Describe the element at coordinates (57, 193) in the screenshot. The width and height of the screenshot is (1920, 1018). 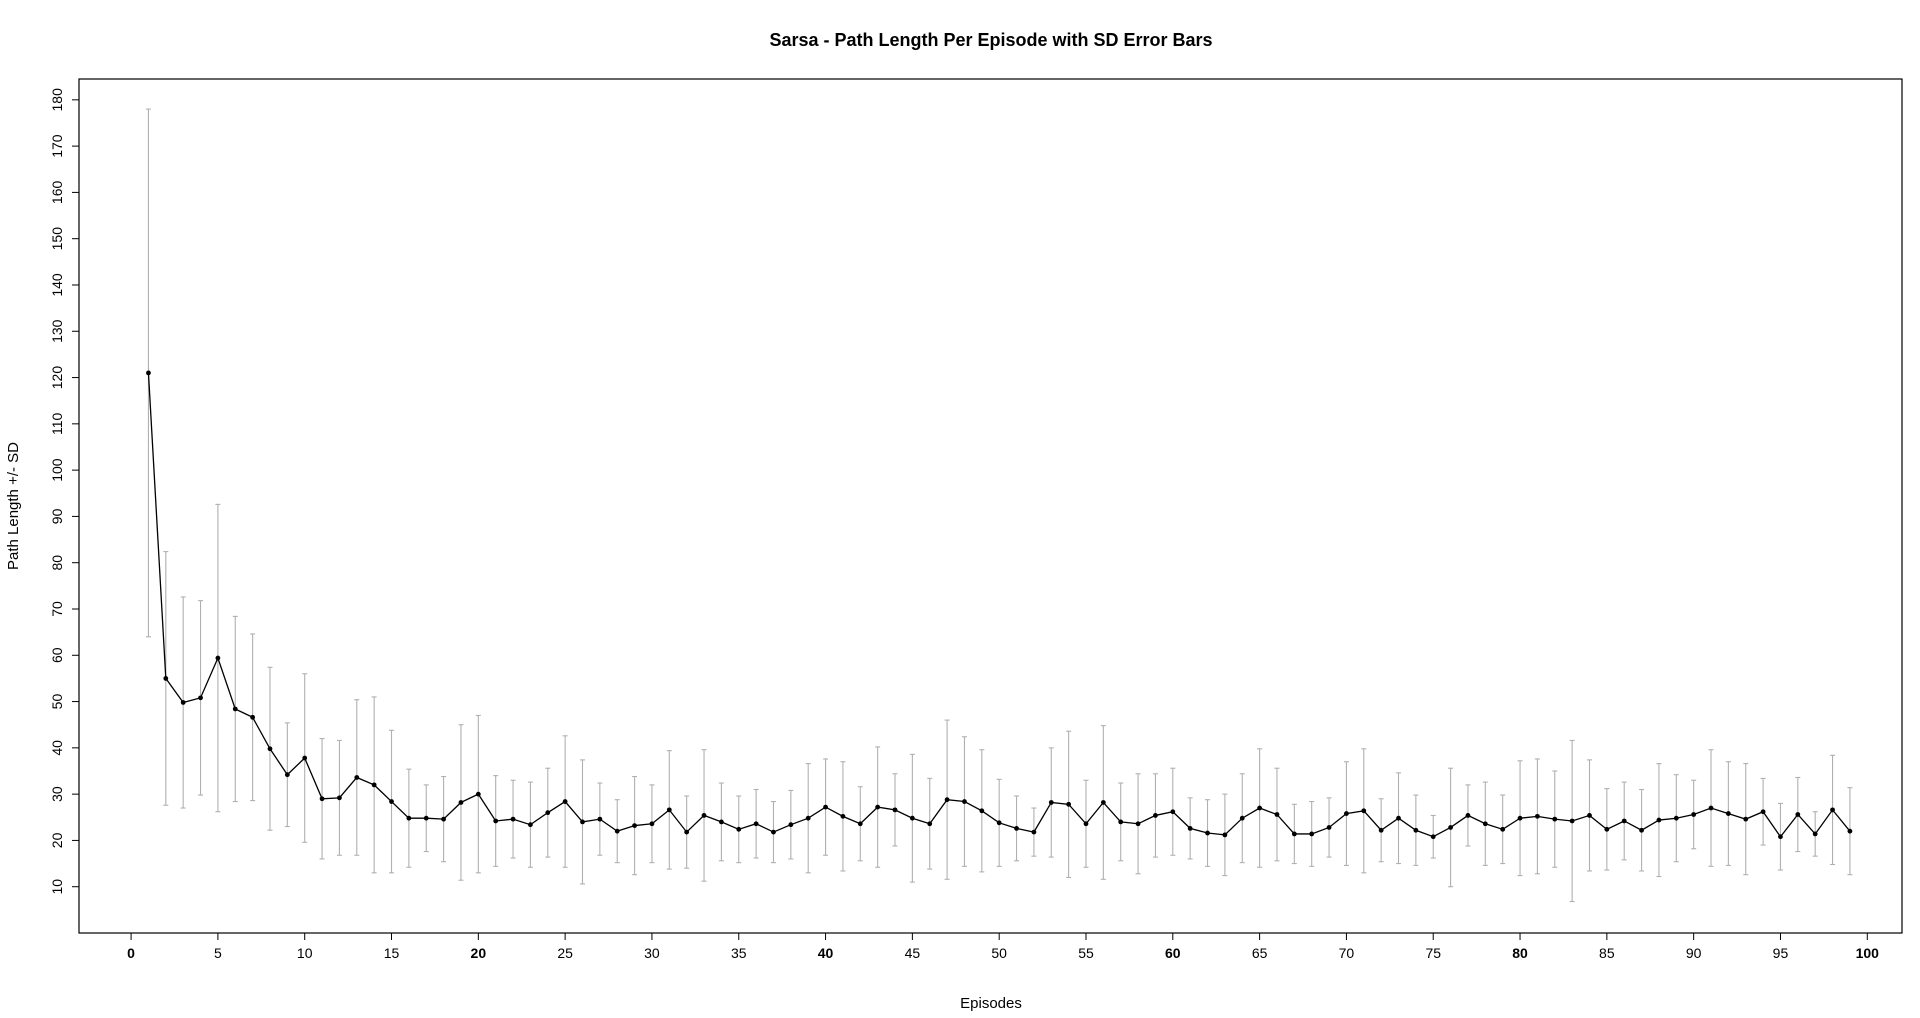
I see `y-tick-label: 160` at that location.